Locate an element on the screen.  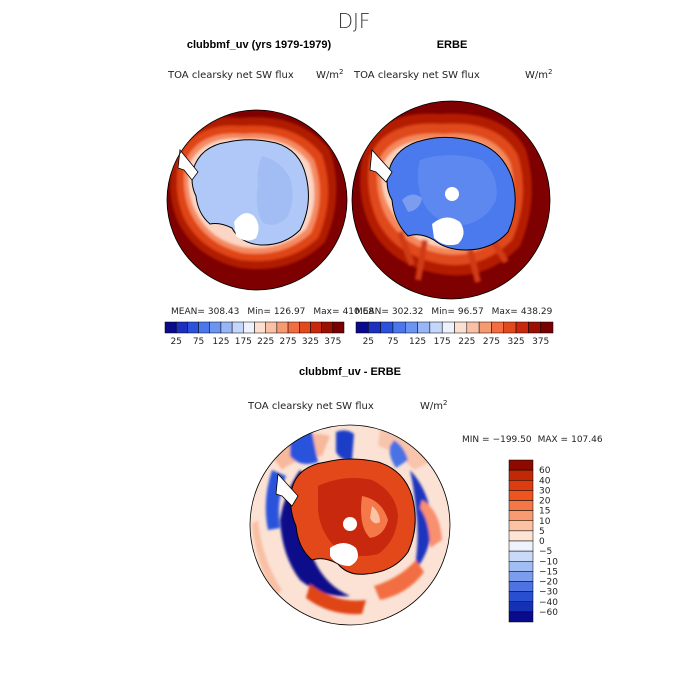
panel3-colorbar-tick-label: 15 is located at coordinates (544, 512).